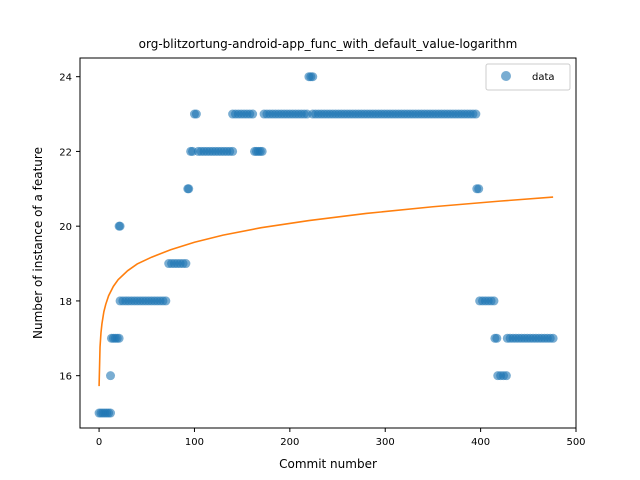 Image resolution: width=640 pixels, height=480 pixels. What do you see at coordinates (65, 302) in the screenshot?
I see `y-tick-label: 18` at bounding box center [65, 302].